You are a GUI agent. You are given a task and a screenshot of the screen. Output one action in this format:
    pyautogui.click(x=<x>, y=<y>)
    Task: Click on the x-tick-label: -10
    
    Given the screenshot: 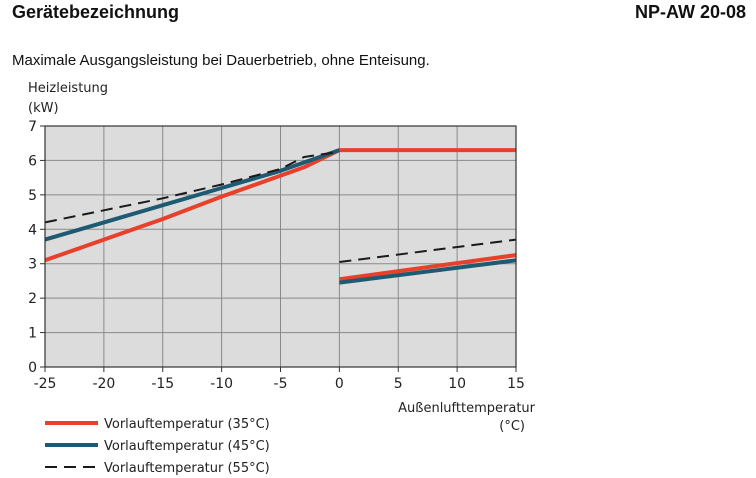 What is the action you would take?
    pyautogui.click(x=221, y=384)
    